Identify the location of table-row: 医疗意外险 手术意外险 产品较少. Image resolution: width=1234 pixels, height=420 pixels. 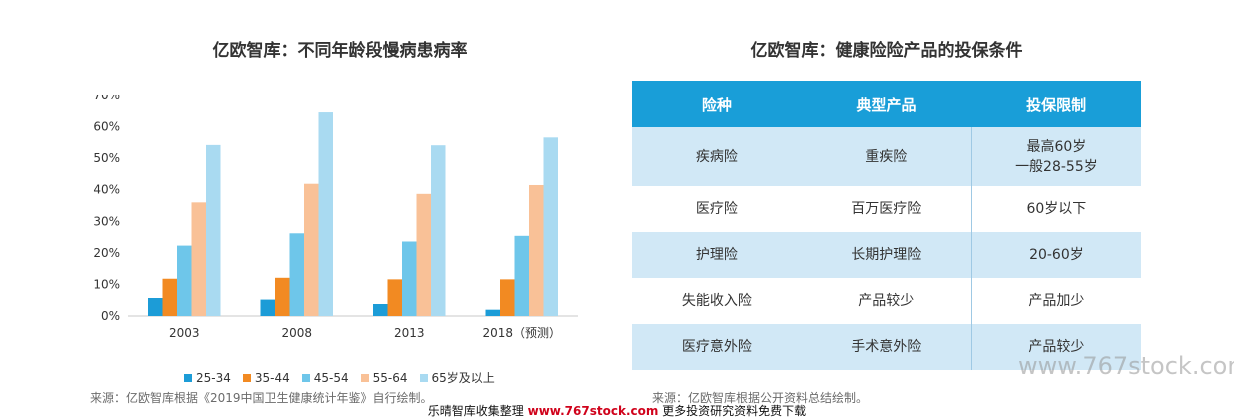
(886, 347).